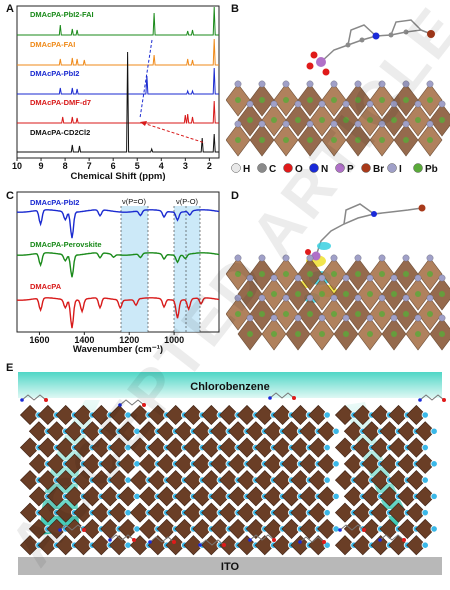 The width and height of the screenshot is (450, 590). Describe the element at coordinates (334, 169) in the screenshot. I see `element-legend: H C O N P Br I Pb` at that location.